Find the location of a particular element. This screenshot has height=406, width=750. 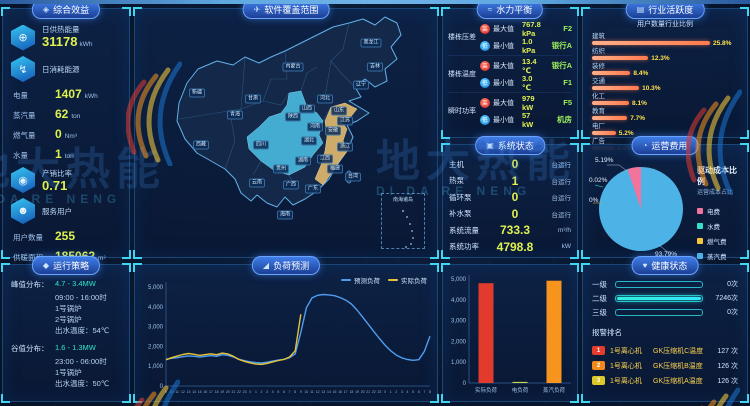

alarm-level-count: 0次 is located at coordinates (732, 284).